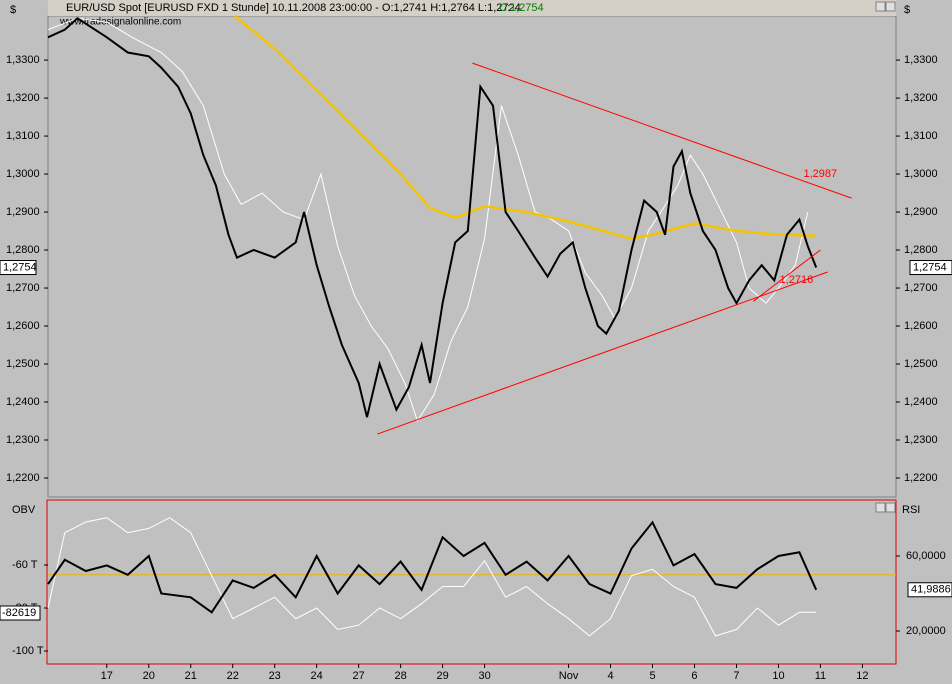 This screenshot has height=684, width=952. Describe the element at coordinates (107, 676) in the screenshot. I see `x-tick-label: 17` at that location.